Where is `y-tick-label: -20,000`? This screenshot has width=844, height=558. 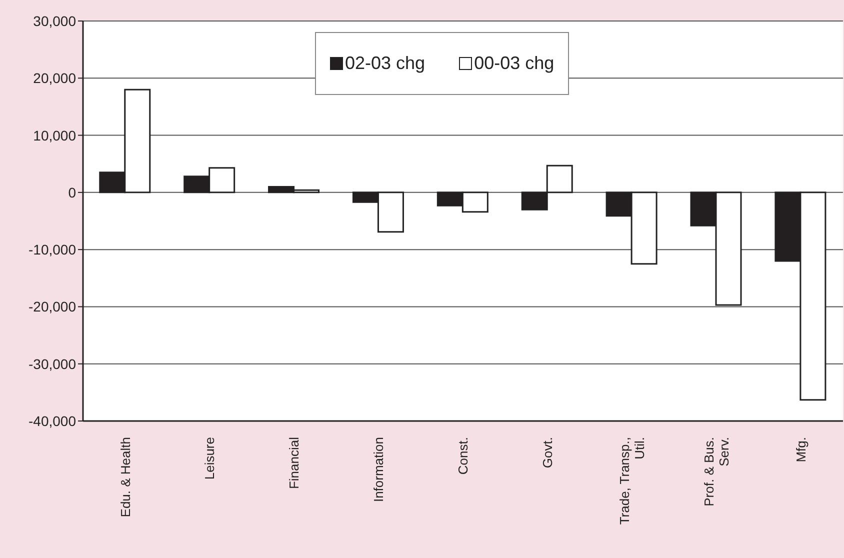
y-tick-label: -20,000 is located at coordinates (52, 306).